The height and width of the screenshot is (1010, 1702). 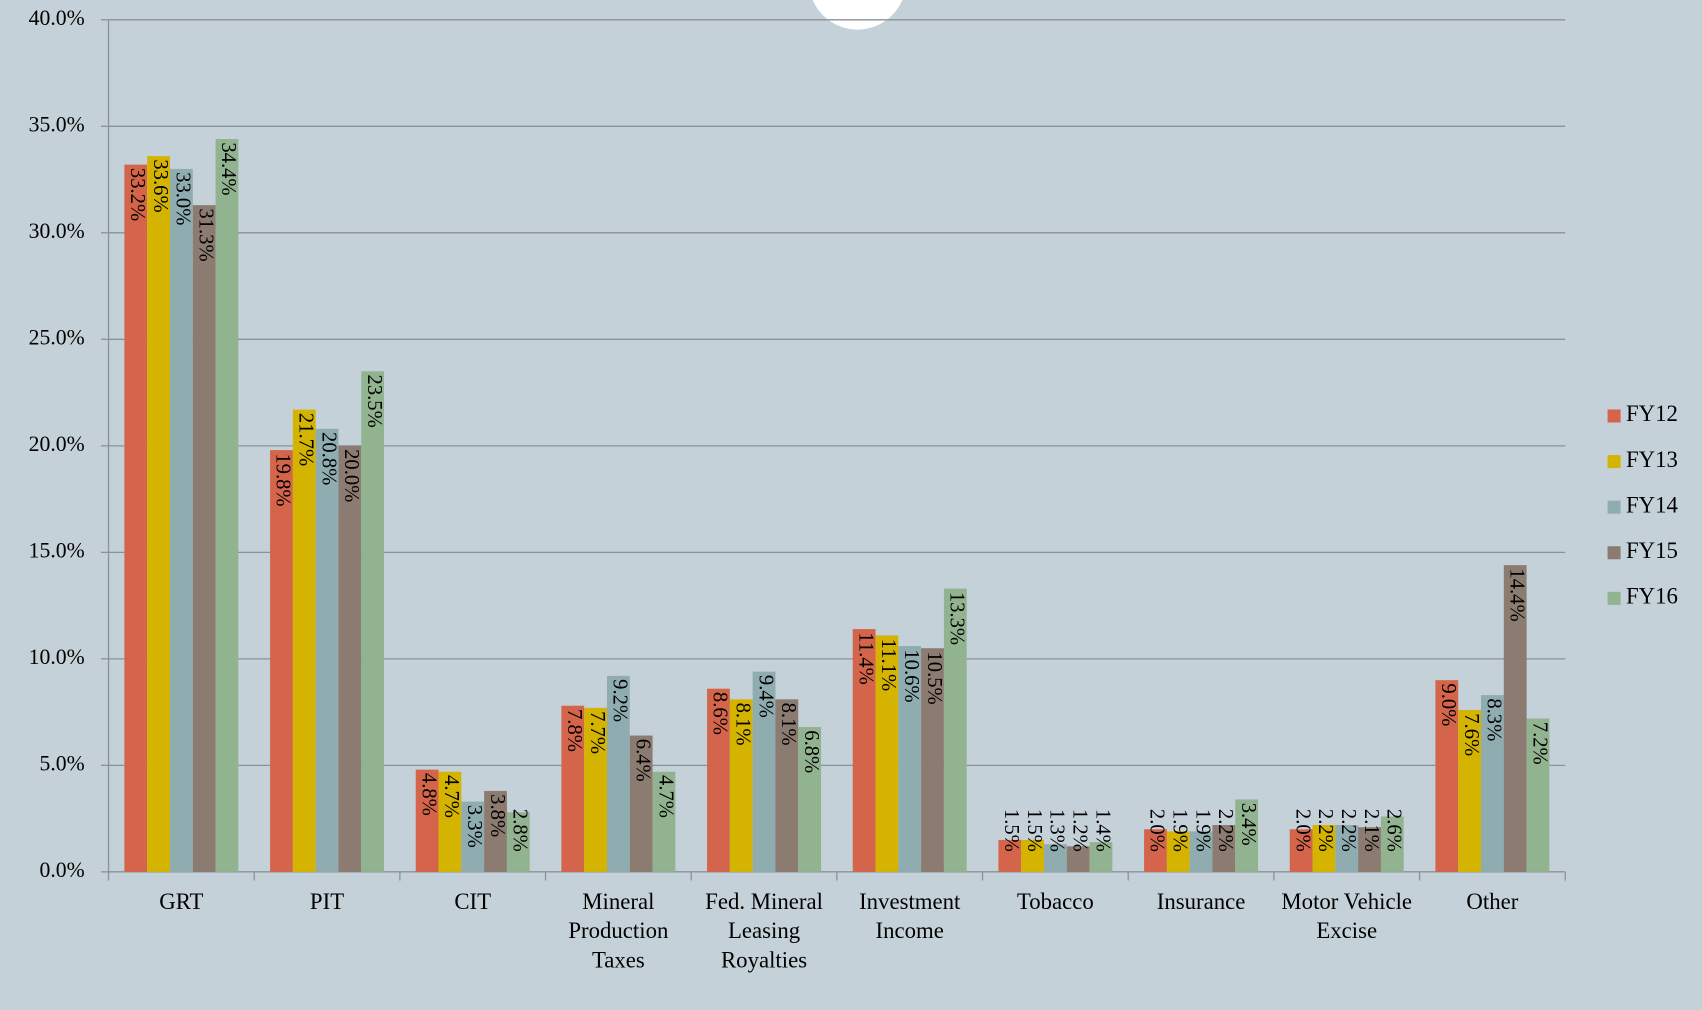 I want to click on data-label: 20.0%, so click(x=351, y=475).